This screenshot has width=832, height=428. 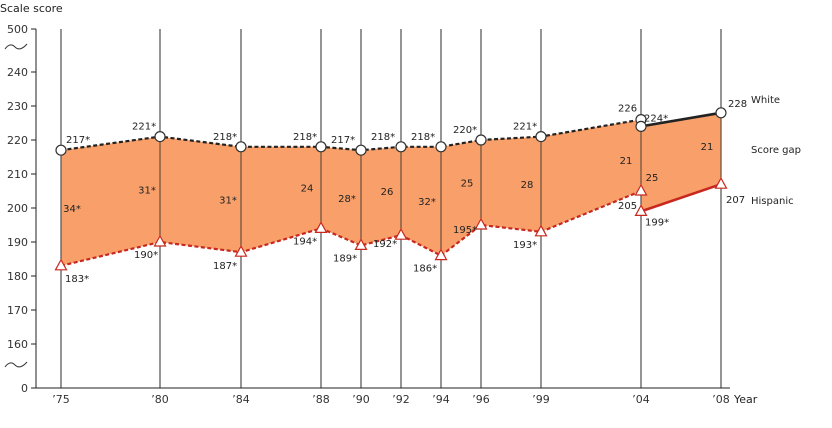 I want to click on x-tick-label-1: ’80, so click(x=160, y=399).